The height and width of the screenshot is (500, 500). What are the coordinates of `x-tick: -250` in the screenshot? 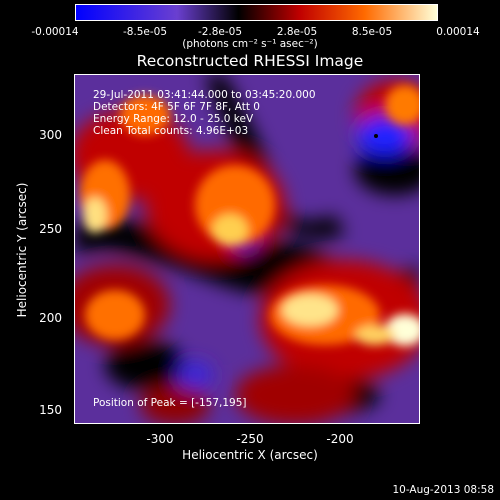 It's located at (250, 439).